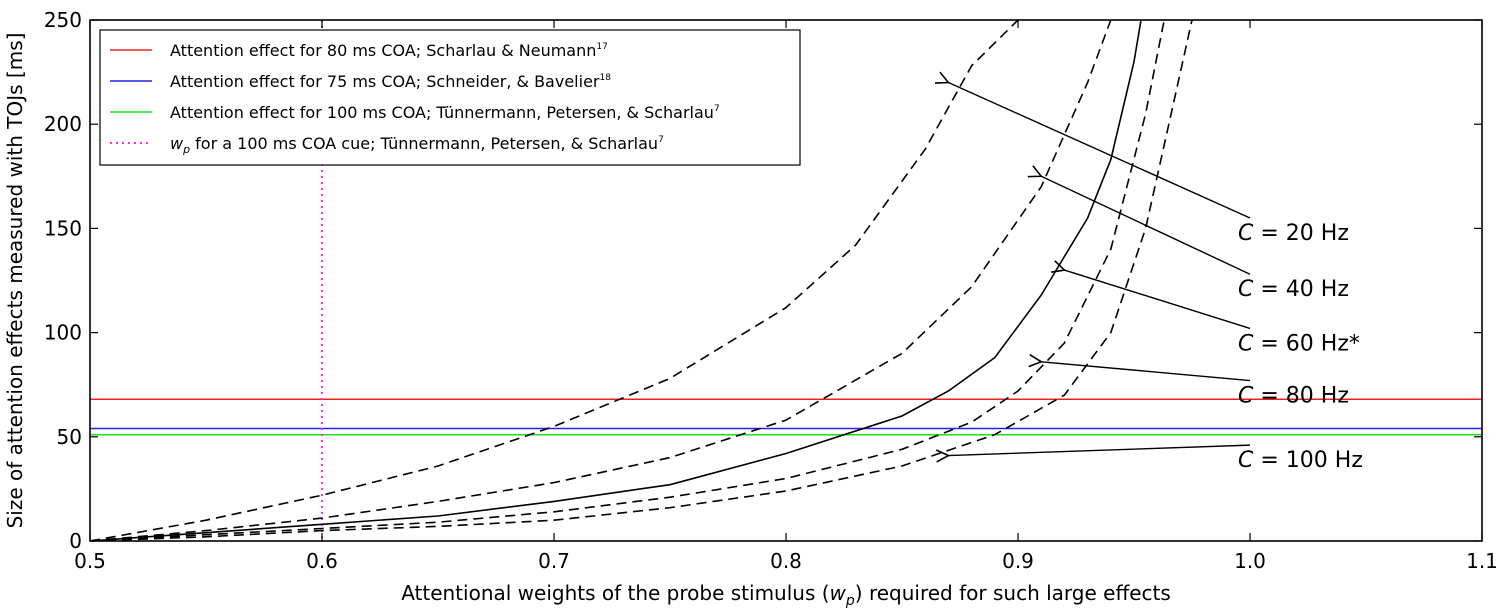  I want to click on y-tick-label: 50, so click(69, 437).